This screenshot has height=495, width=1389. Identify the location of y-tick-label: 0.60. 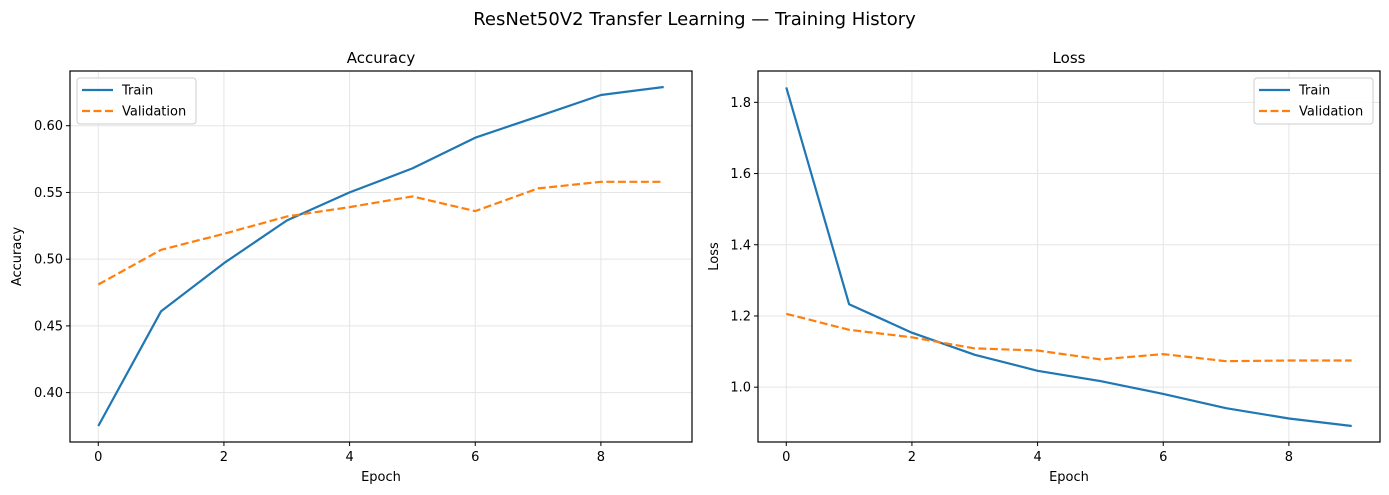
(48, 126).